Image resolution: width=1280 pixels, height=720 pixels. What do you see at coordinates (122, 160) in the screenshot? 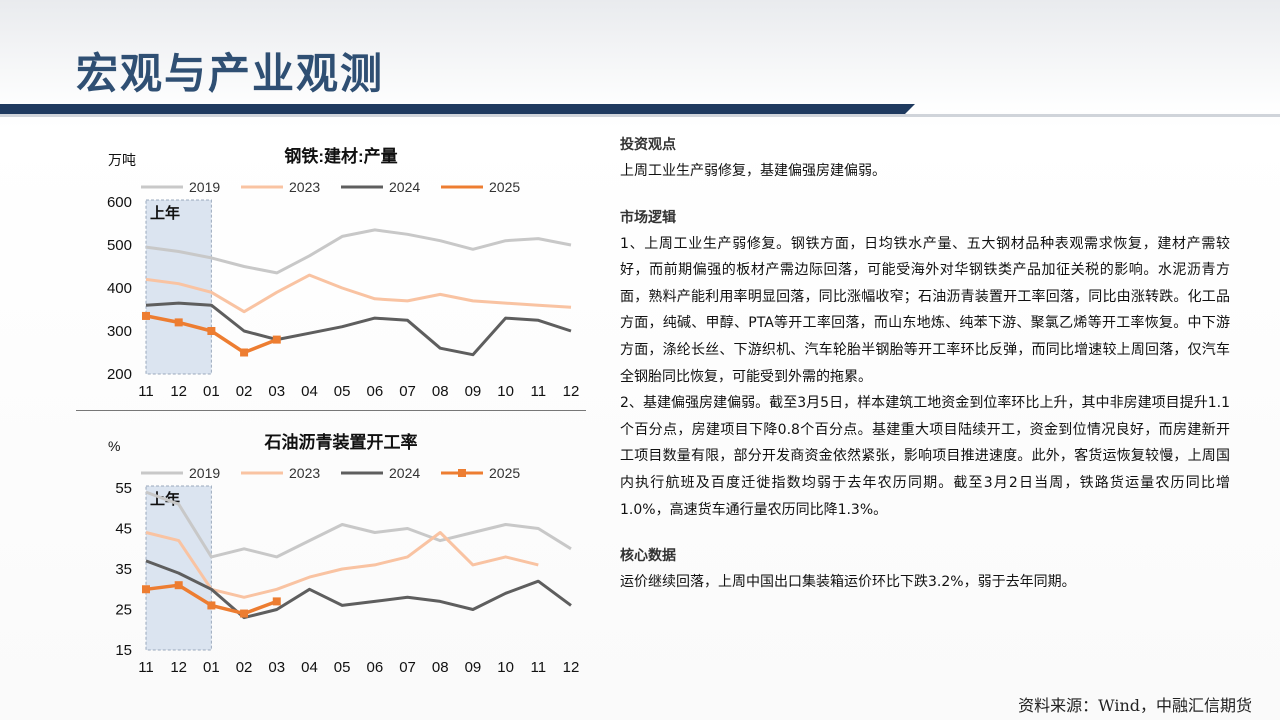
I see `y-axis-unit-label: 万吨` at bounding box center [122, 160].